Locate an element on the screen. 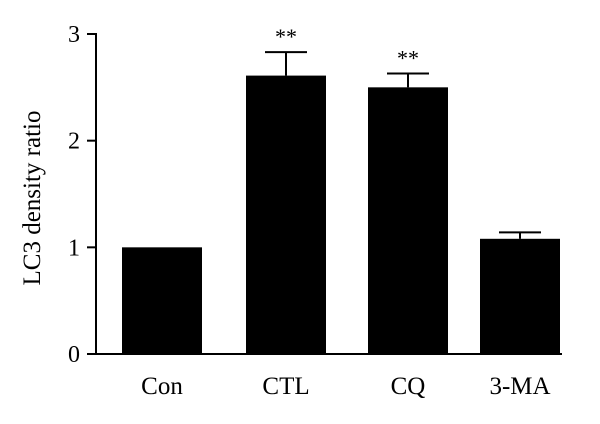 The image size is (600, 424). y-tick-label: 3 is located at coordinates (74, 35).